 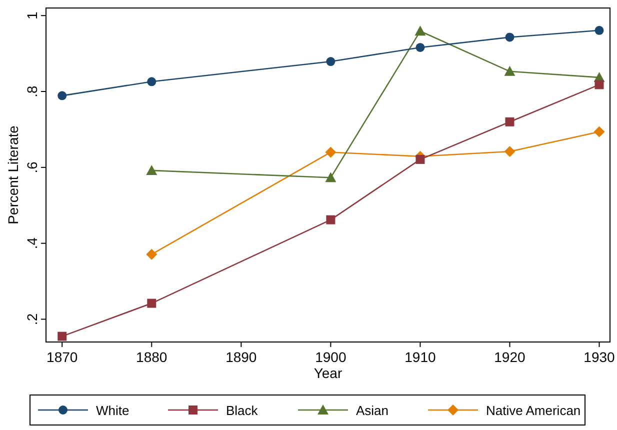 I want to click on y-tick-label: .8, so click(x=32, y=91).